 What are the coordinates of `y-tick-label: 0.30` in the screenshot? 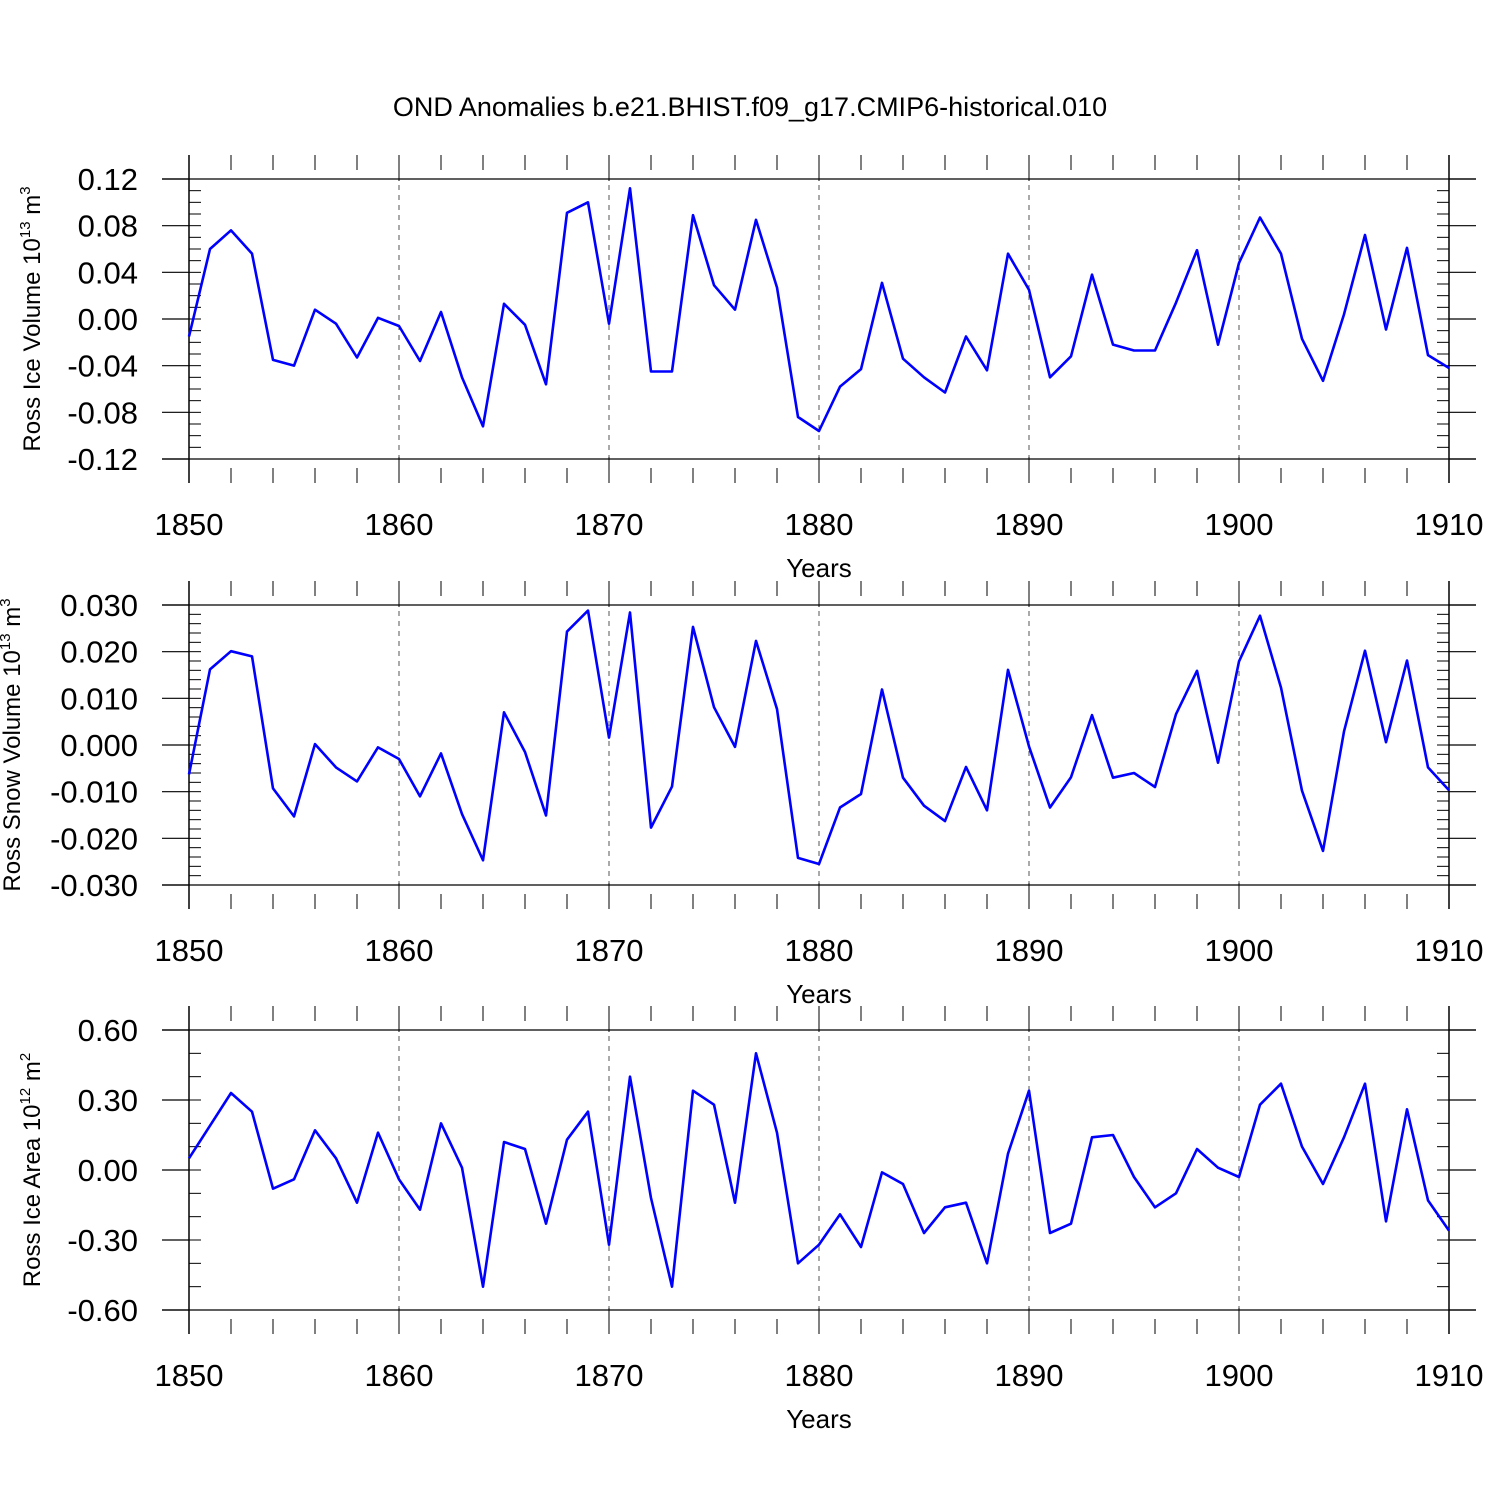 It's located at (108, 1100).